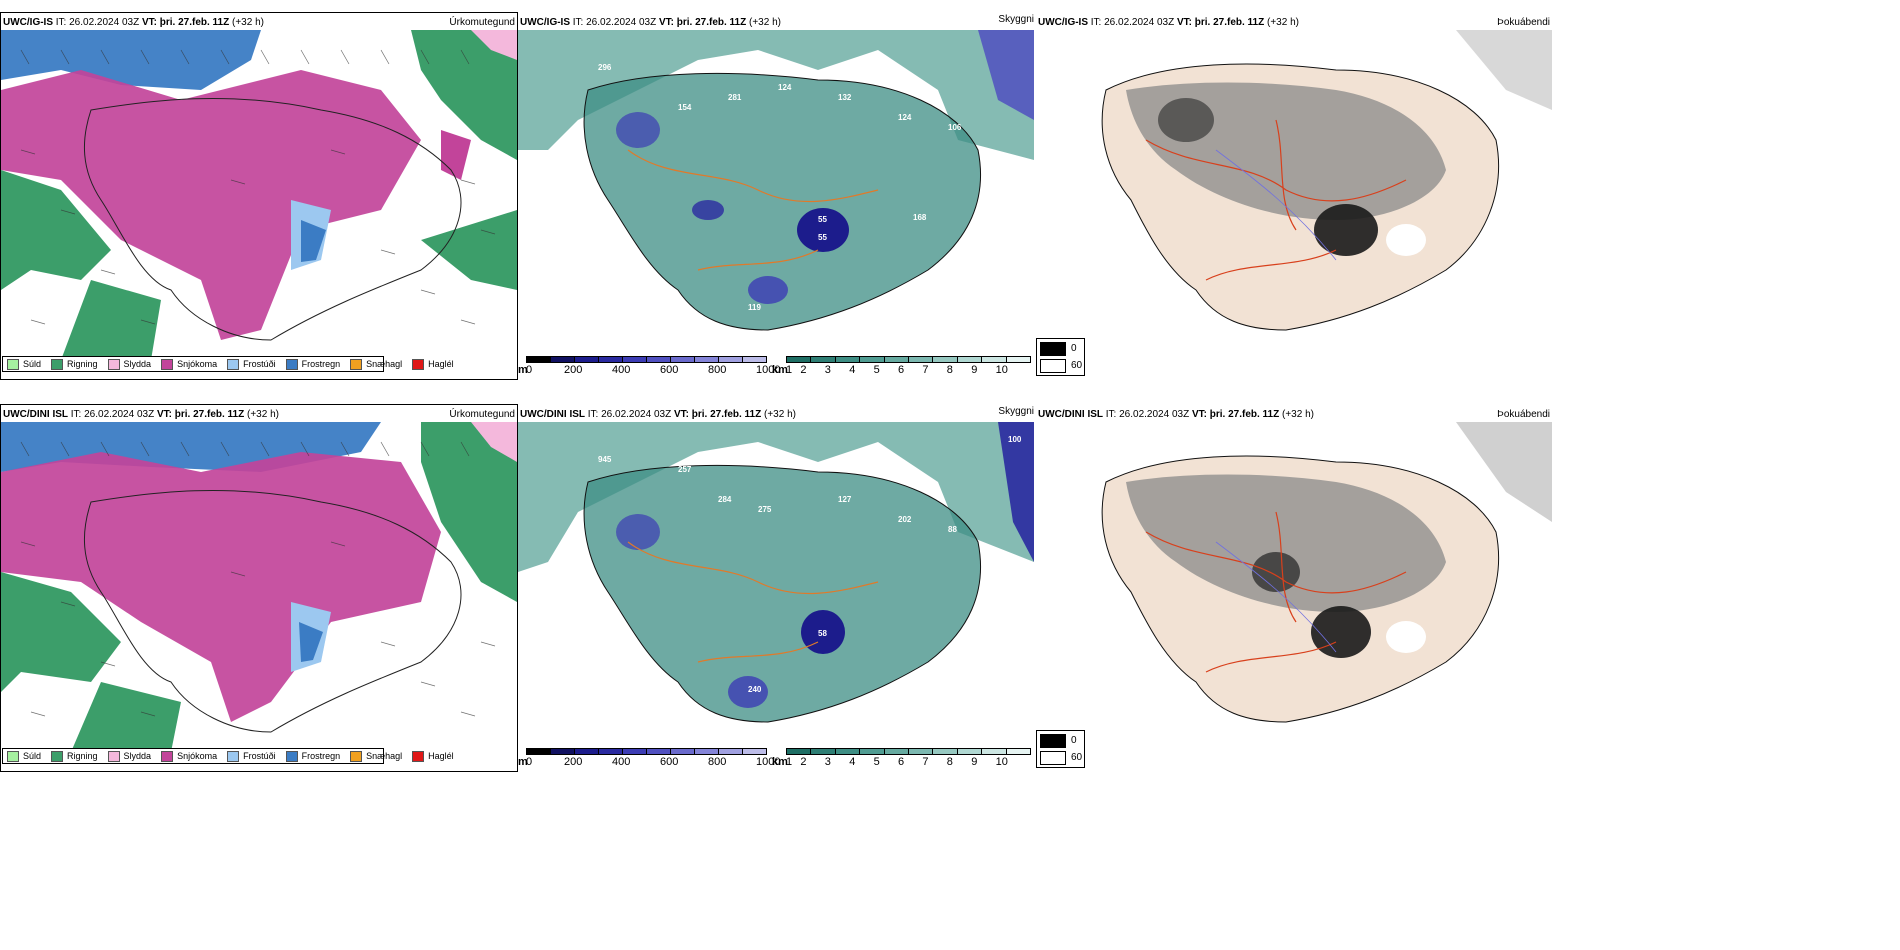 This screenshot has width=1900, height=950. I want to click on legend-item: Rigning, so click(74, 364).